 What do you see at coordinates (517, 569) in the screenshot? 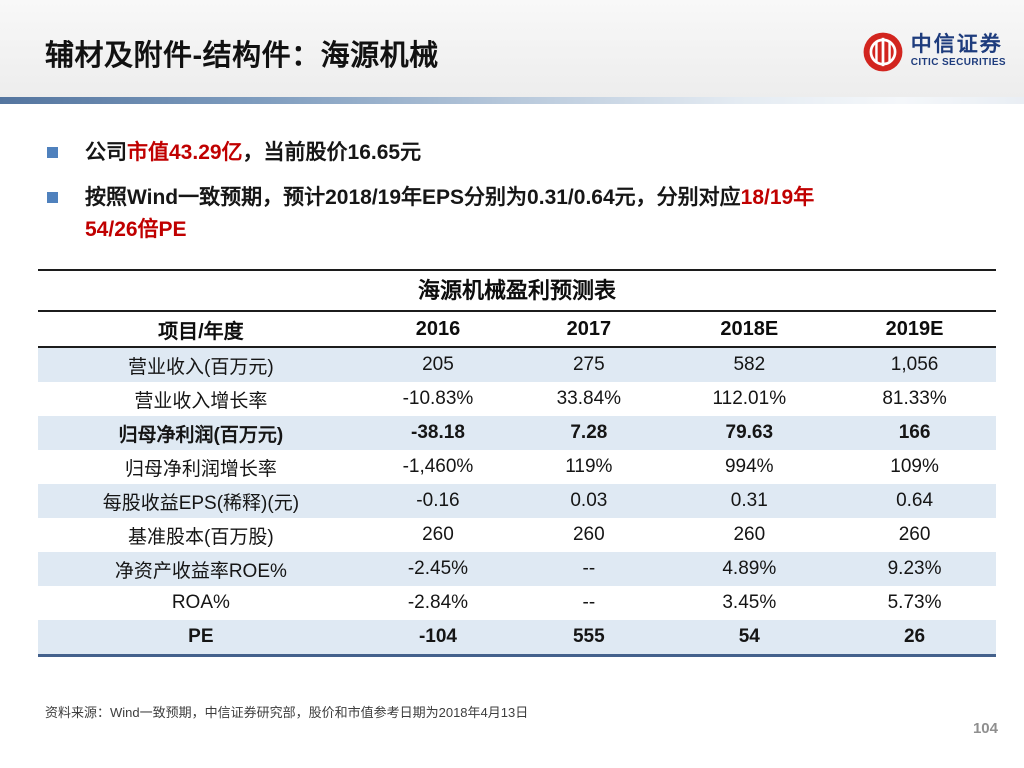
I see `table-row: 净资产收益率ROE% -2.45% -- 4.89% 9.23%` at bounding box center [517, 569].